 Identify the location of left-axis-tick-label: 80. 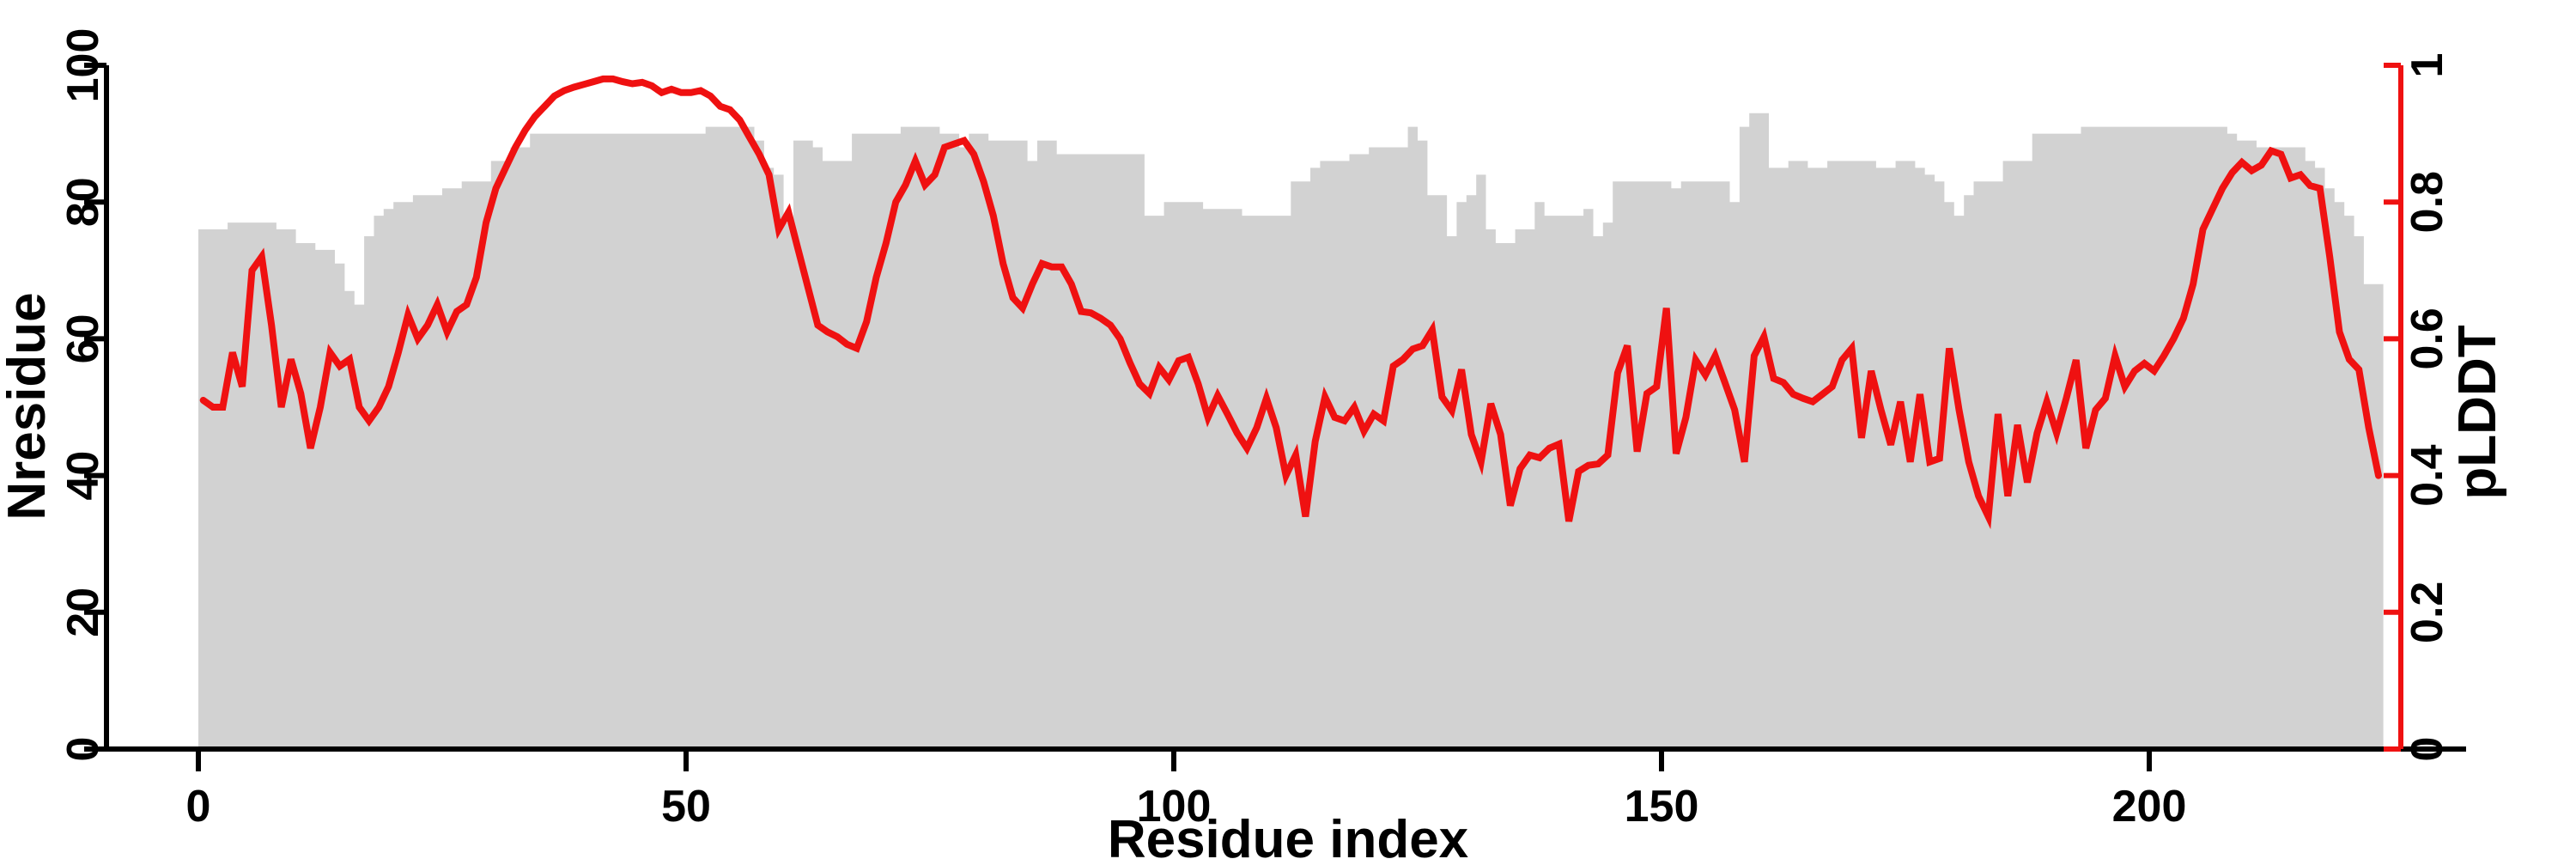
(83, 202).